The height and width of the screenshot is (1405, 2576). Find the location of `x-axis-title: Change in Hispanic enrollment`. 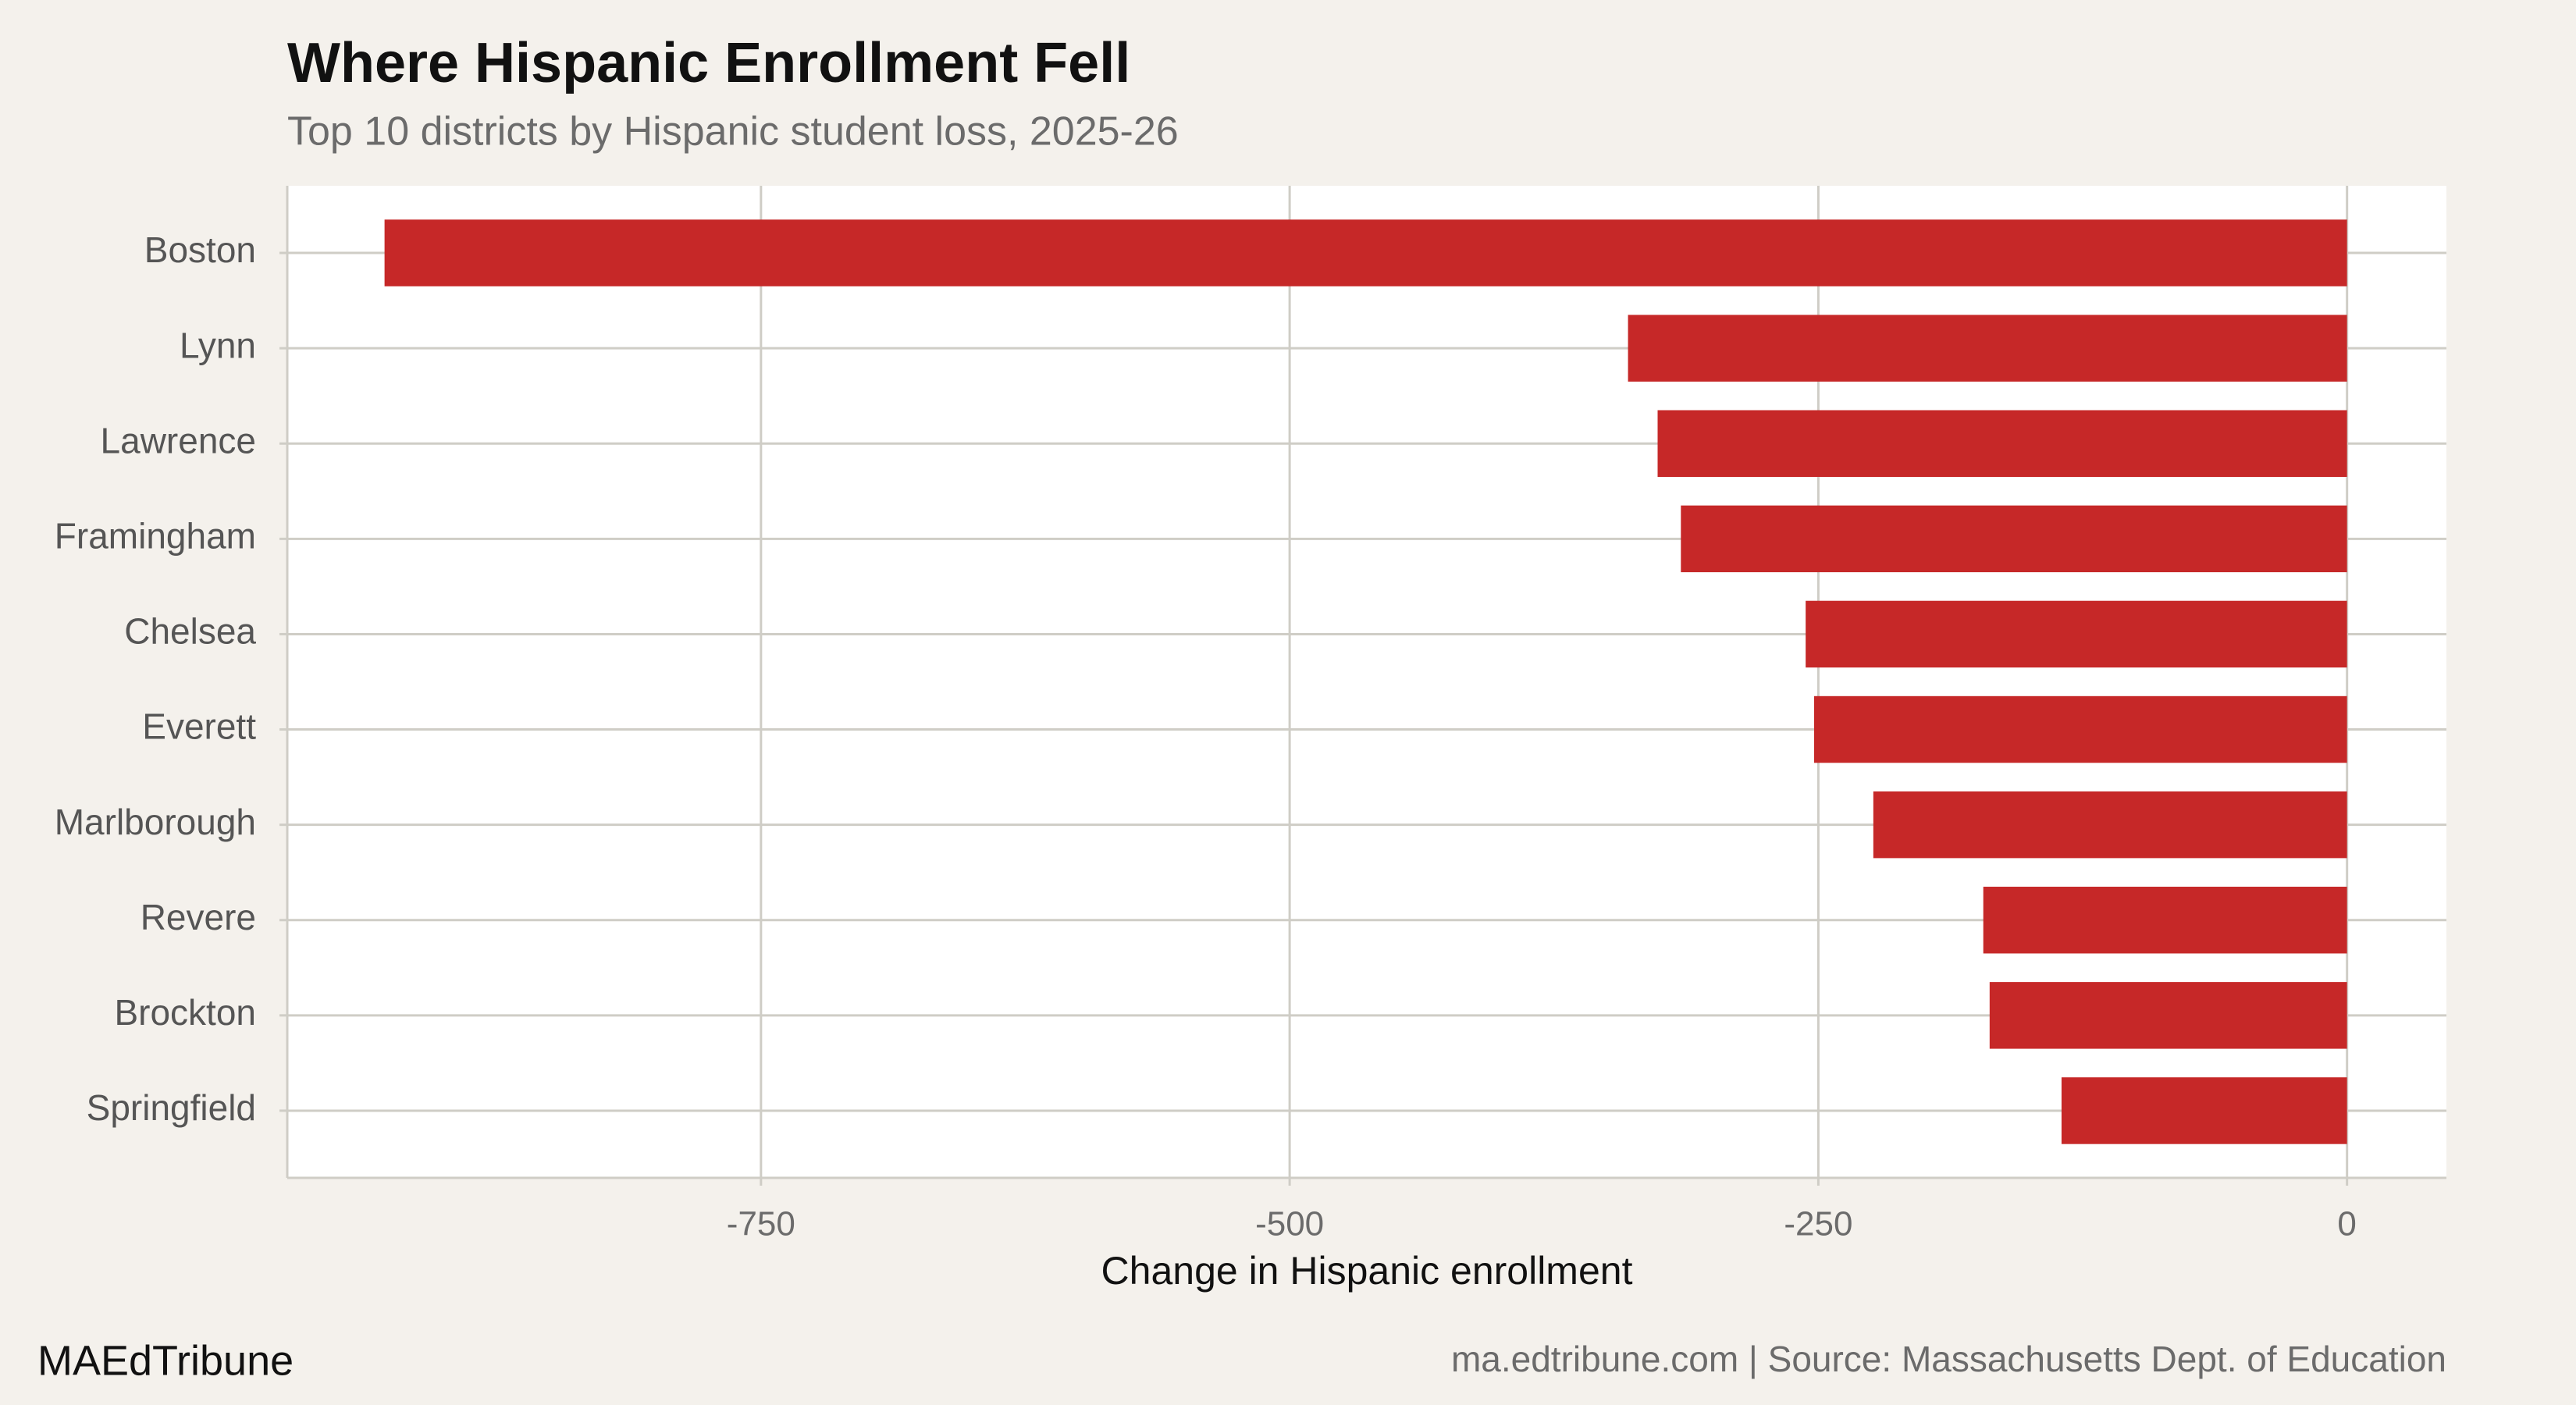

x-axis-title: Change in Hispanic enrollment is located at coordinates (1367, 1271).